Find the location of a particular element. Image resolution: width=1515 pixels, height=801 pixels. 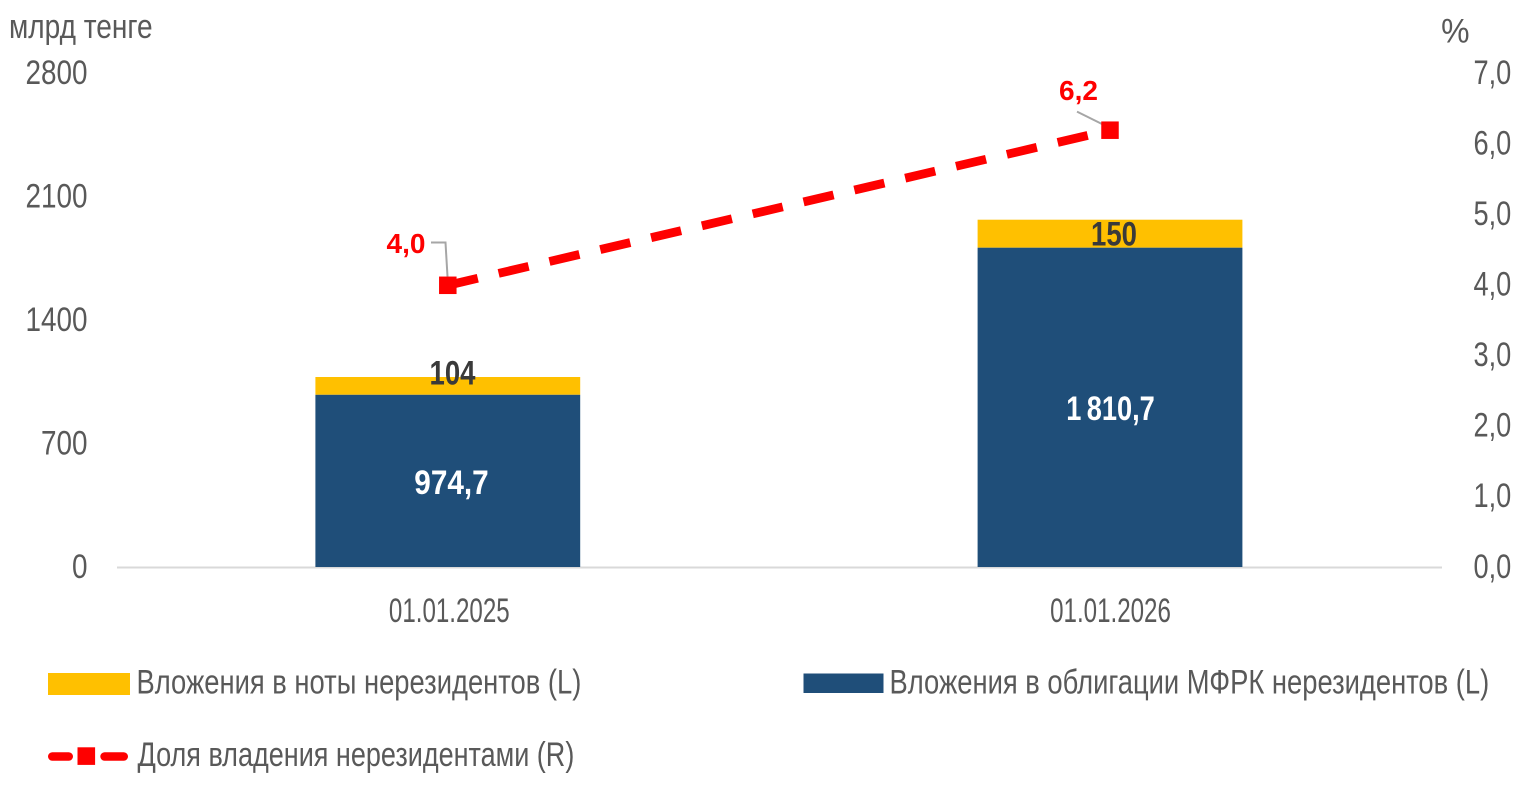

svg-text: 104 is located at coordinates (453, 373).